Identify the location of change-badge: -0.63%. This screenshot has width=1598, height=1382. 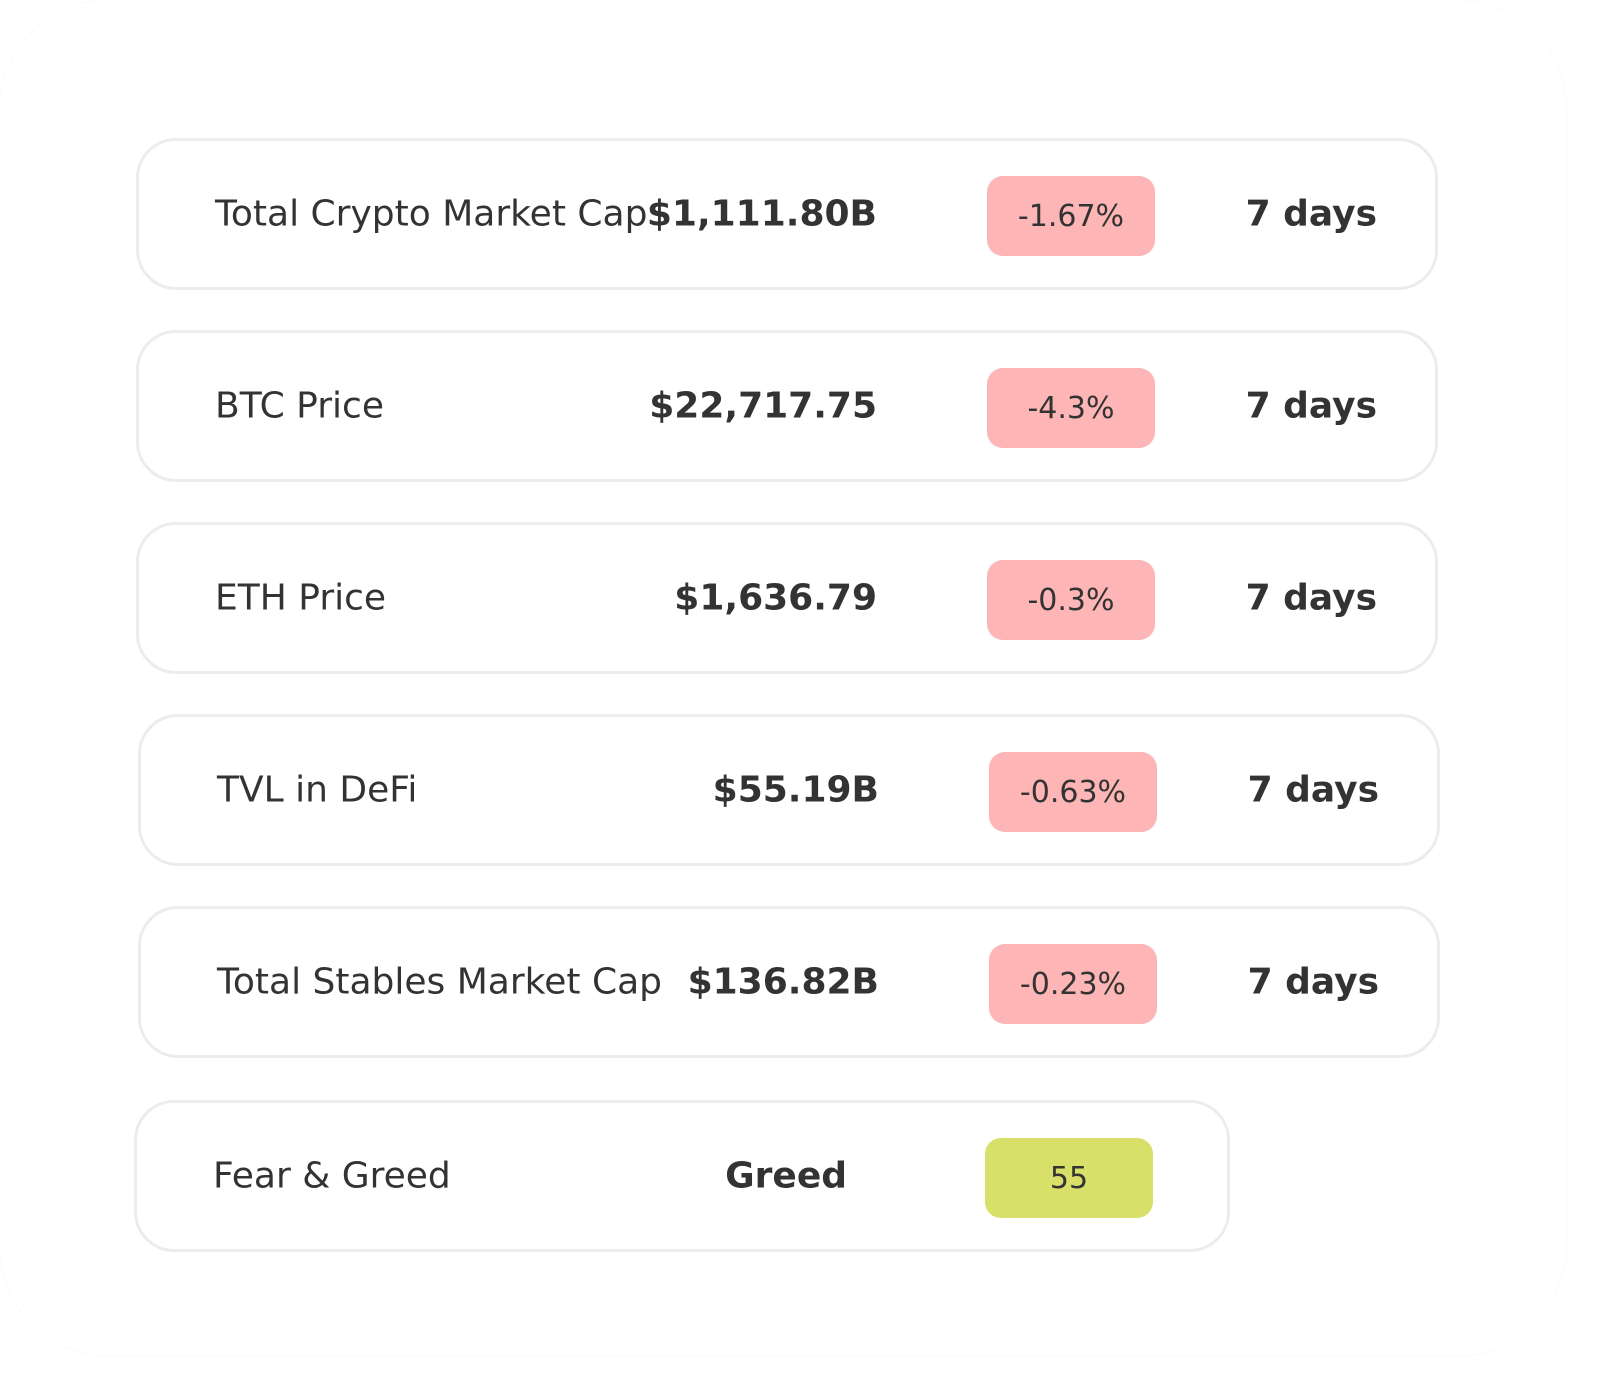
(1073, 792).